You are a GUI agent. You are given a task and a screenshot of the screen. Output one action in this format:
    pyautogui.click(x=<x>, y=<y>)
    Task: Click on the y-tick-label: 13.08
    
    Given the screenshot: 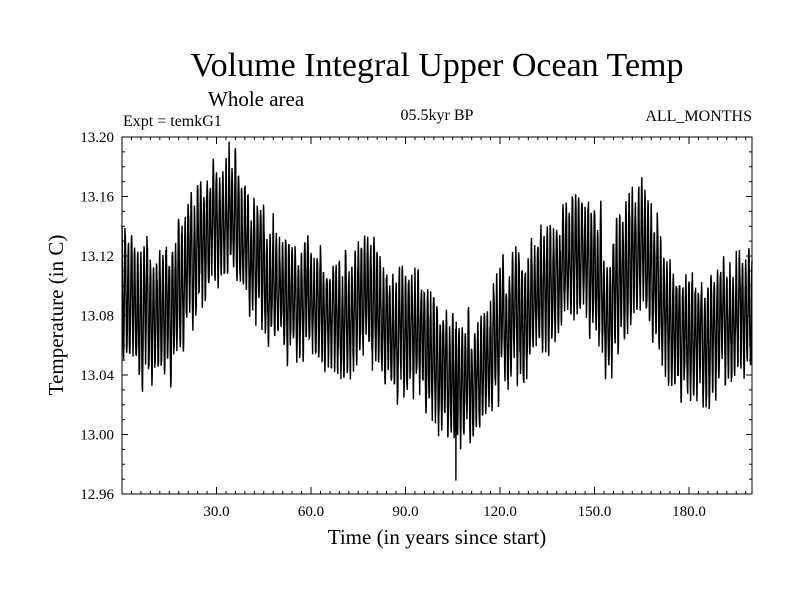 What is the action you would take?
    pyautogui.click(x=97, y=317)
    